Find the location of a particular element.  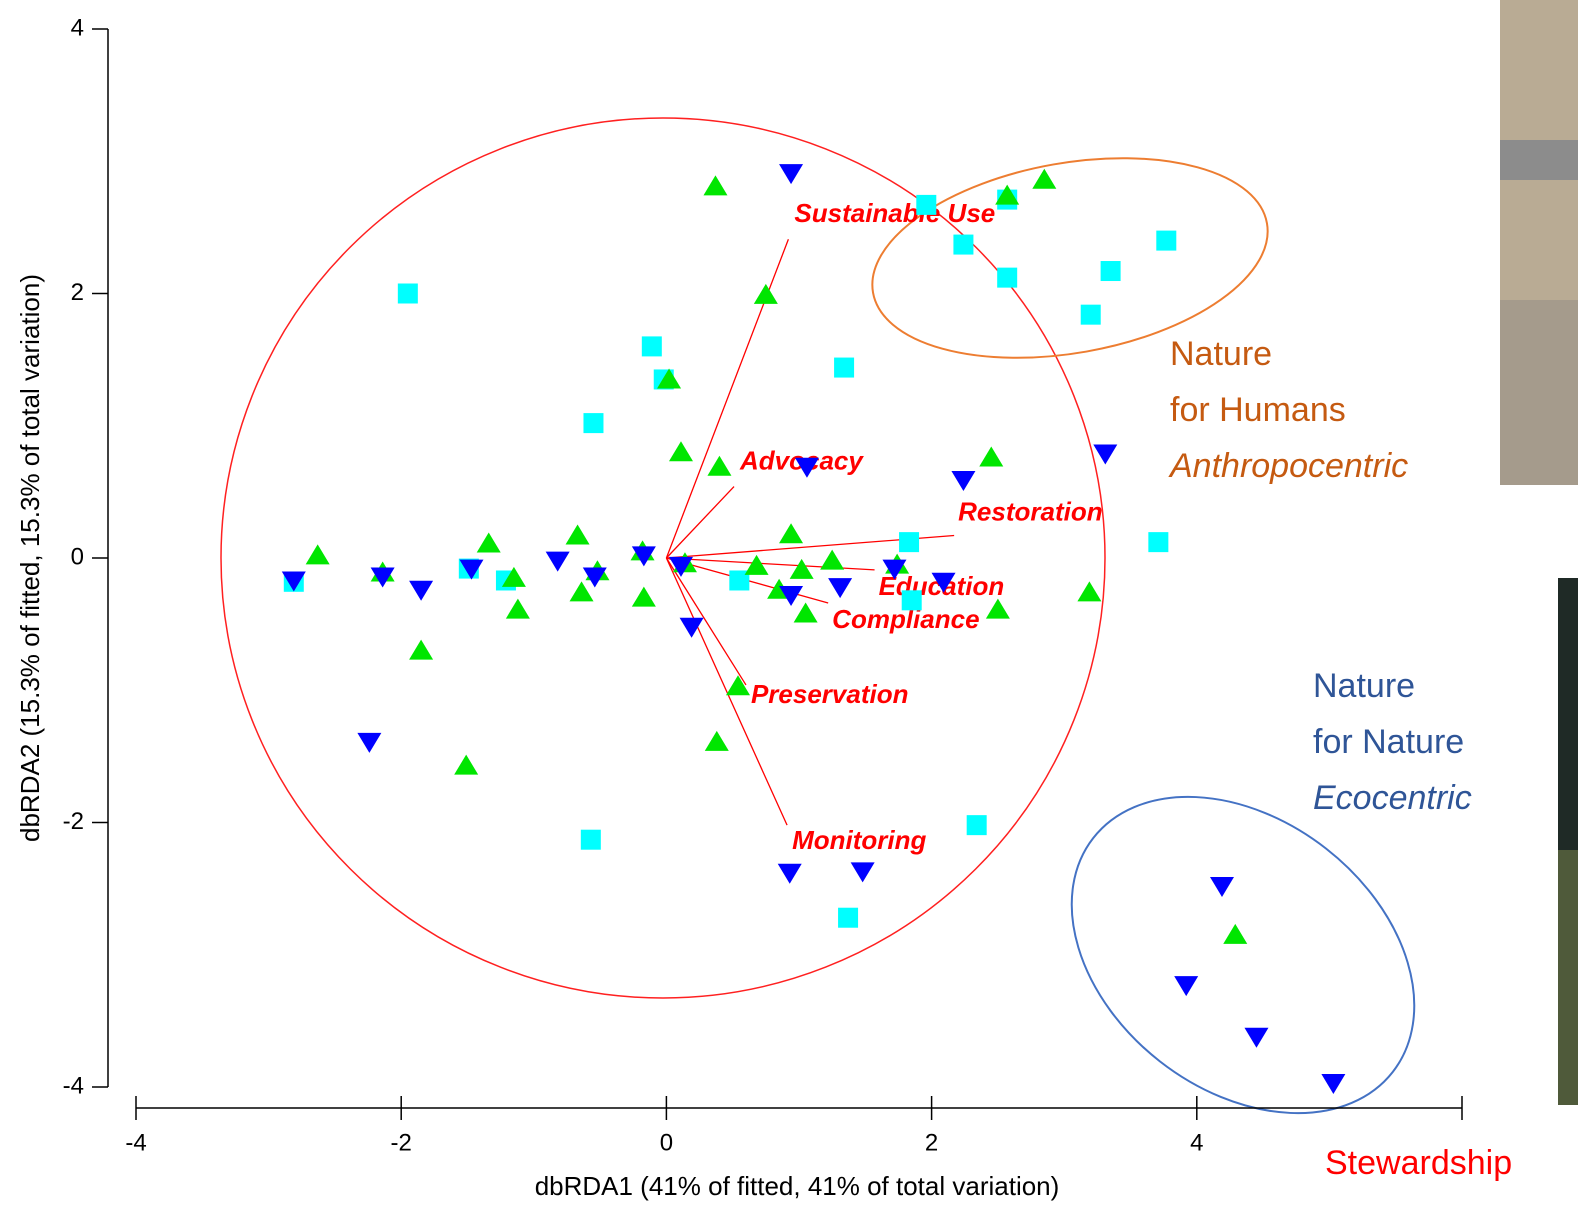

x-tick-label: 2 is located at coordinates (931, 1142).